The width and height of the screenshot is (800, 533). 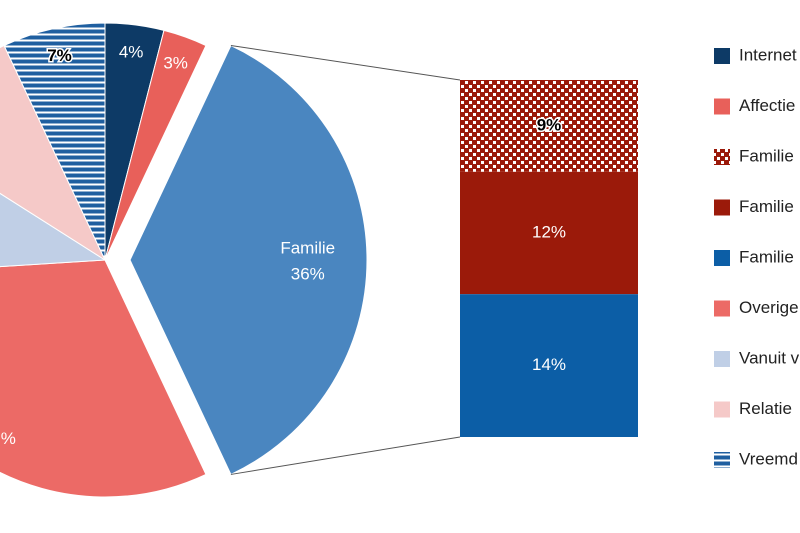 I want to click on legend-label: Internet, so click(x=768, y=54).